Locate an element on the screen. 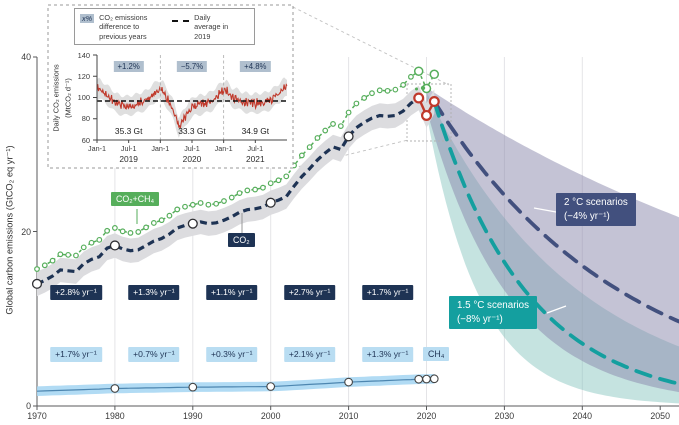  co2-ch4-dot-2006 is located at coordinates (317, 138).